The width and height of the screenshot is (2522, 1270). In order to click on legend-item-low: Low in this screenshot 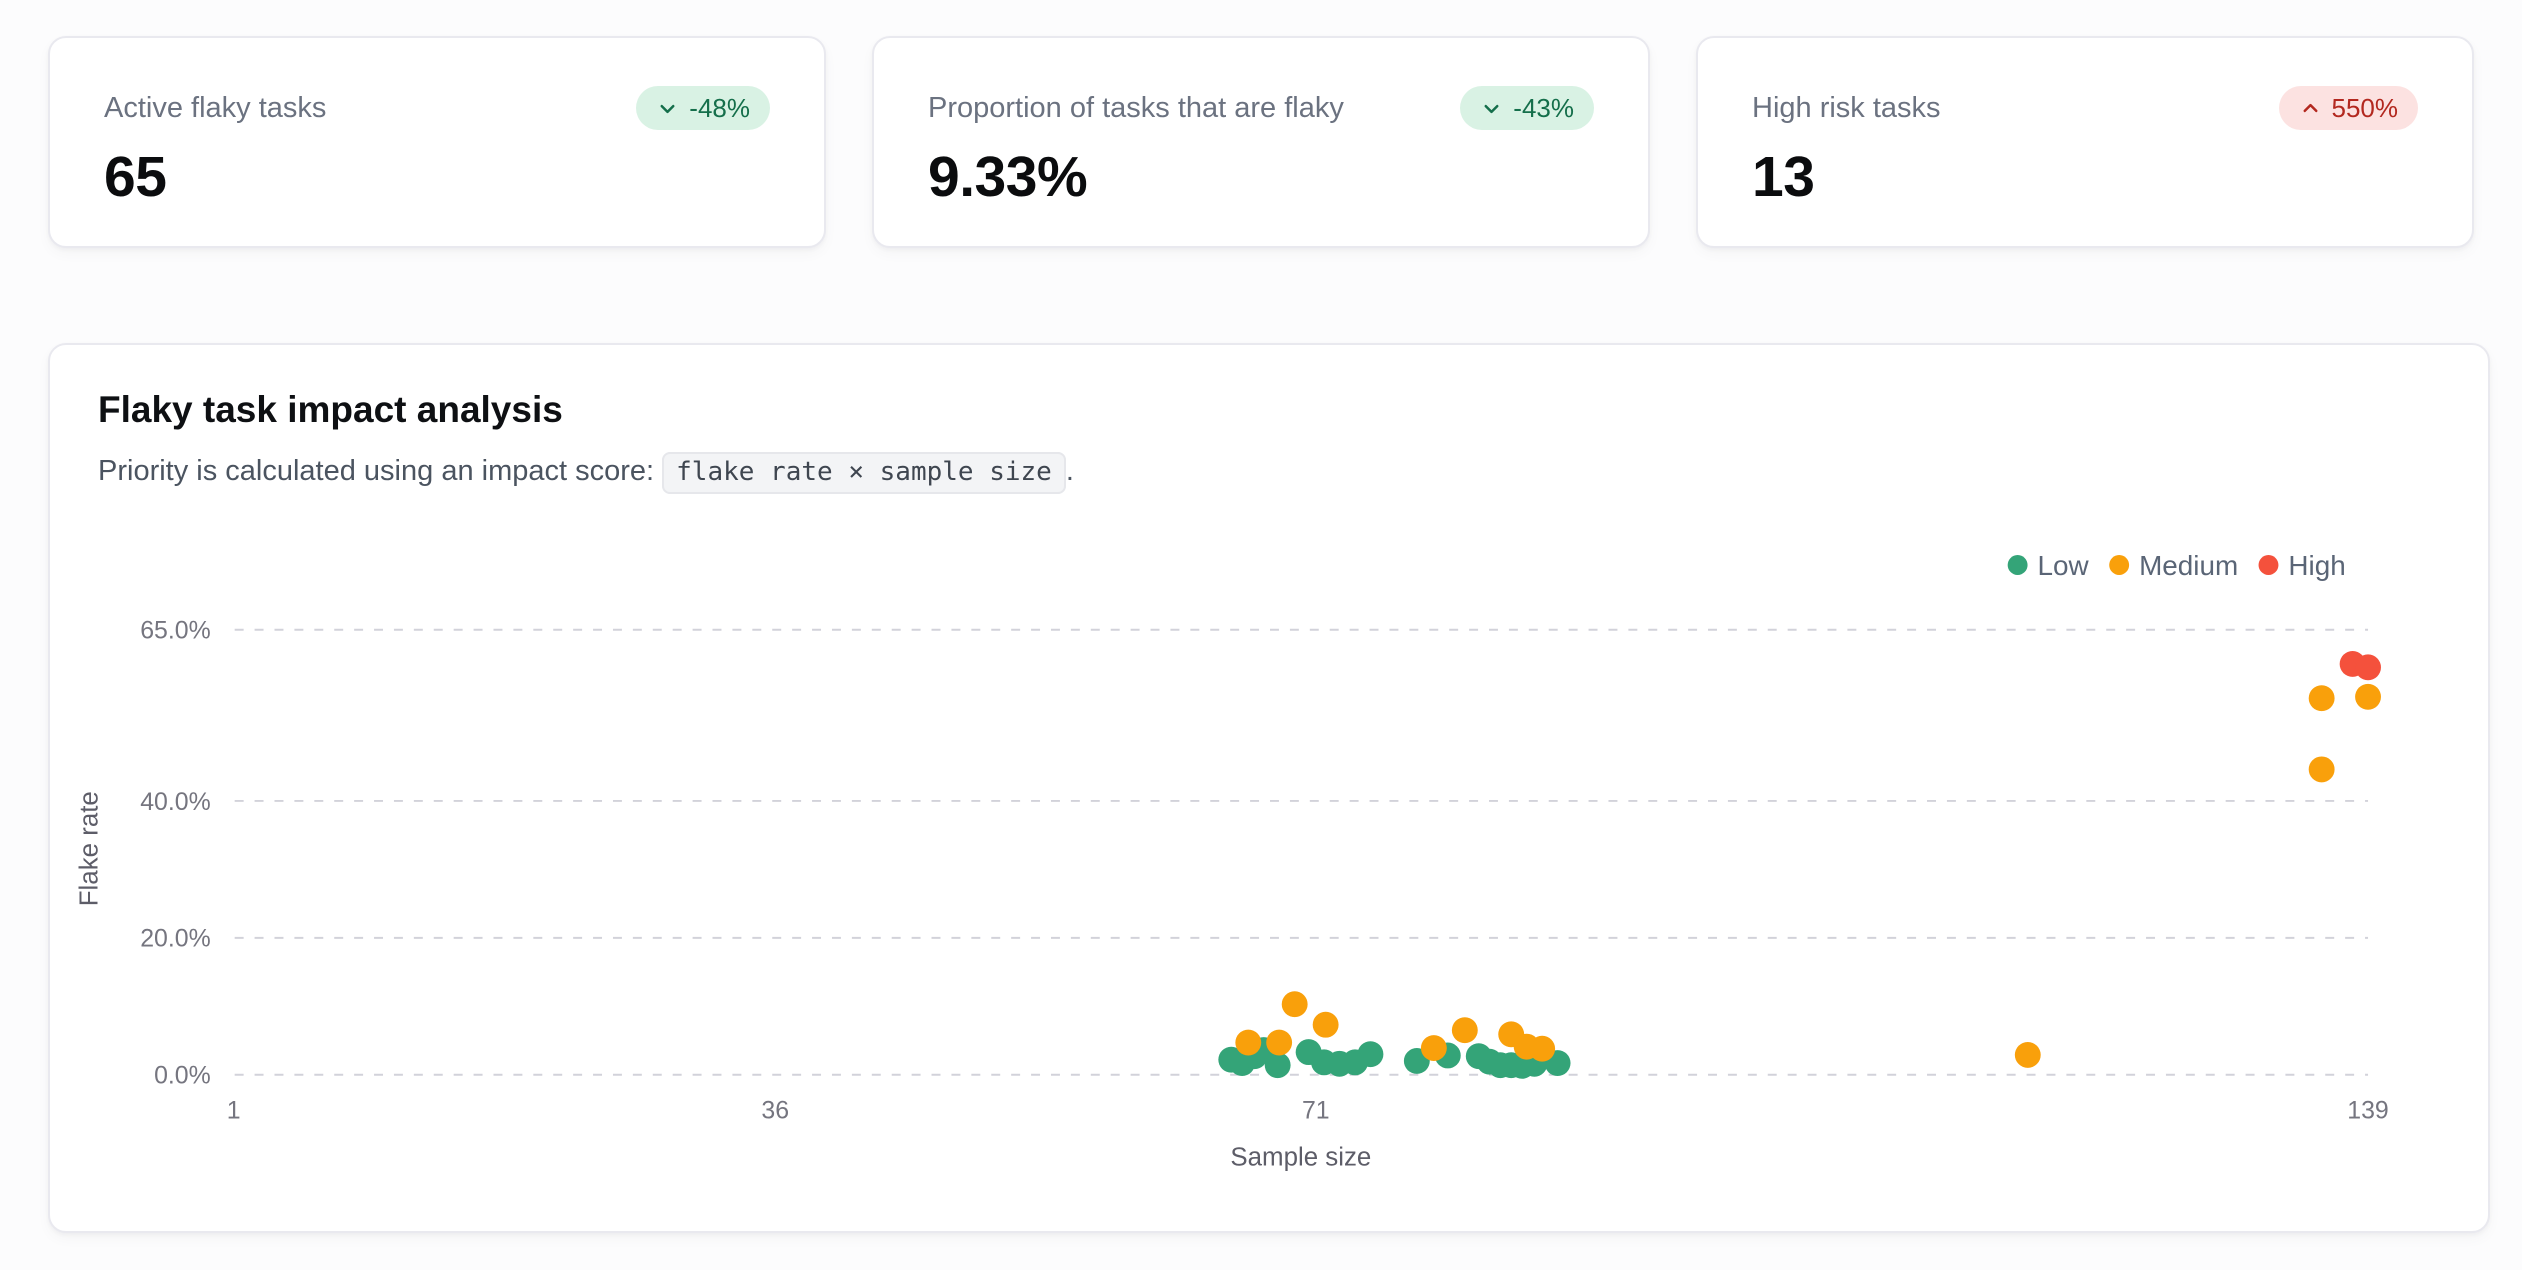, I will do `click(2048, 565)`.